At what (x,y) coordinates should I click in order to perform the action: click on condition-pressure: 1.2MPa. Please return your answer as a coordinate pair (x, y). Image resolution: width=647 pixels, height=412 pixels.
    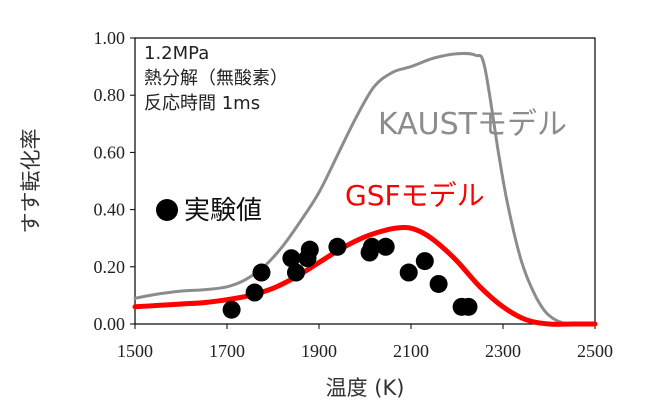
    Looking at the image, I should click on (176, 53).